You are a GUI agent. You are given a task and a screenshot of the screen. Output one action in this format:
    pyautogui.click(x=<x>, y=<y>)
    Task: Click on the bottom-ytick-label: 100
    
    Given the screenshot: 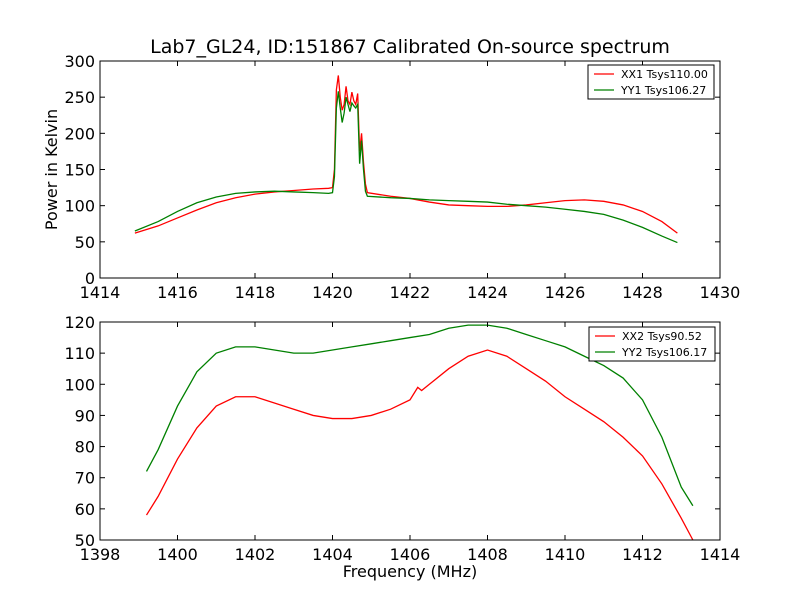 What is the action you would take?
    pyautogui.click(x=79, y=384)
    